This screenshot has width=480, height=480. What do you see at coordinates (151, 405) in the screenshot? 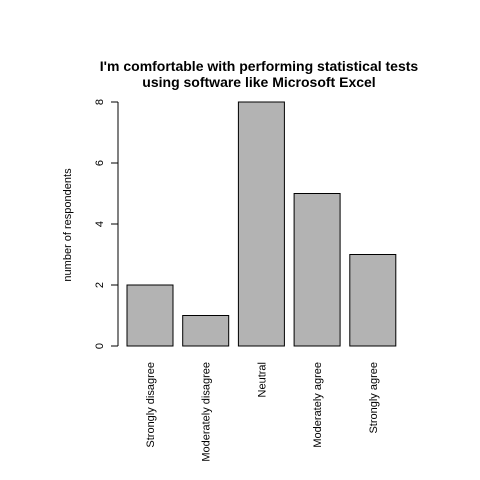
I see `x-tick-label: Strongly disagree` at bounding box center [151, 405].